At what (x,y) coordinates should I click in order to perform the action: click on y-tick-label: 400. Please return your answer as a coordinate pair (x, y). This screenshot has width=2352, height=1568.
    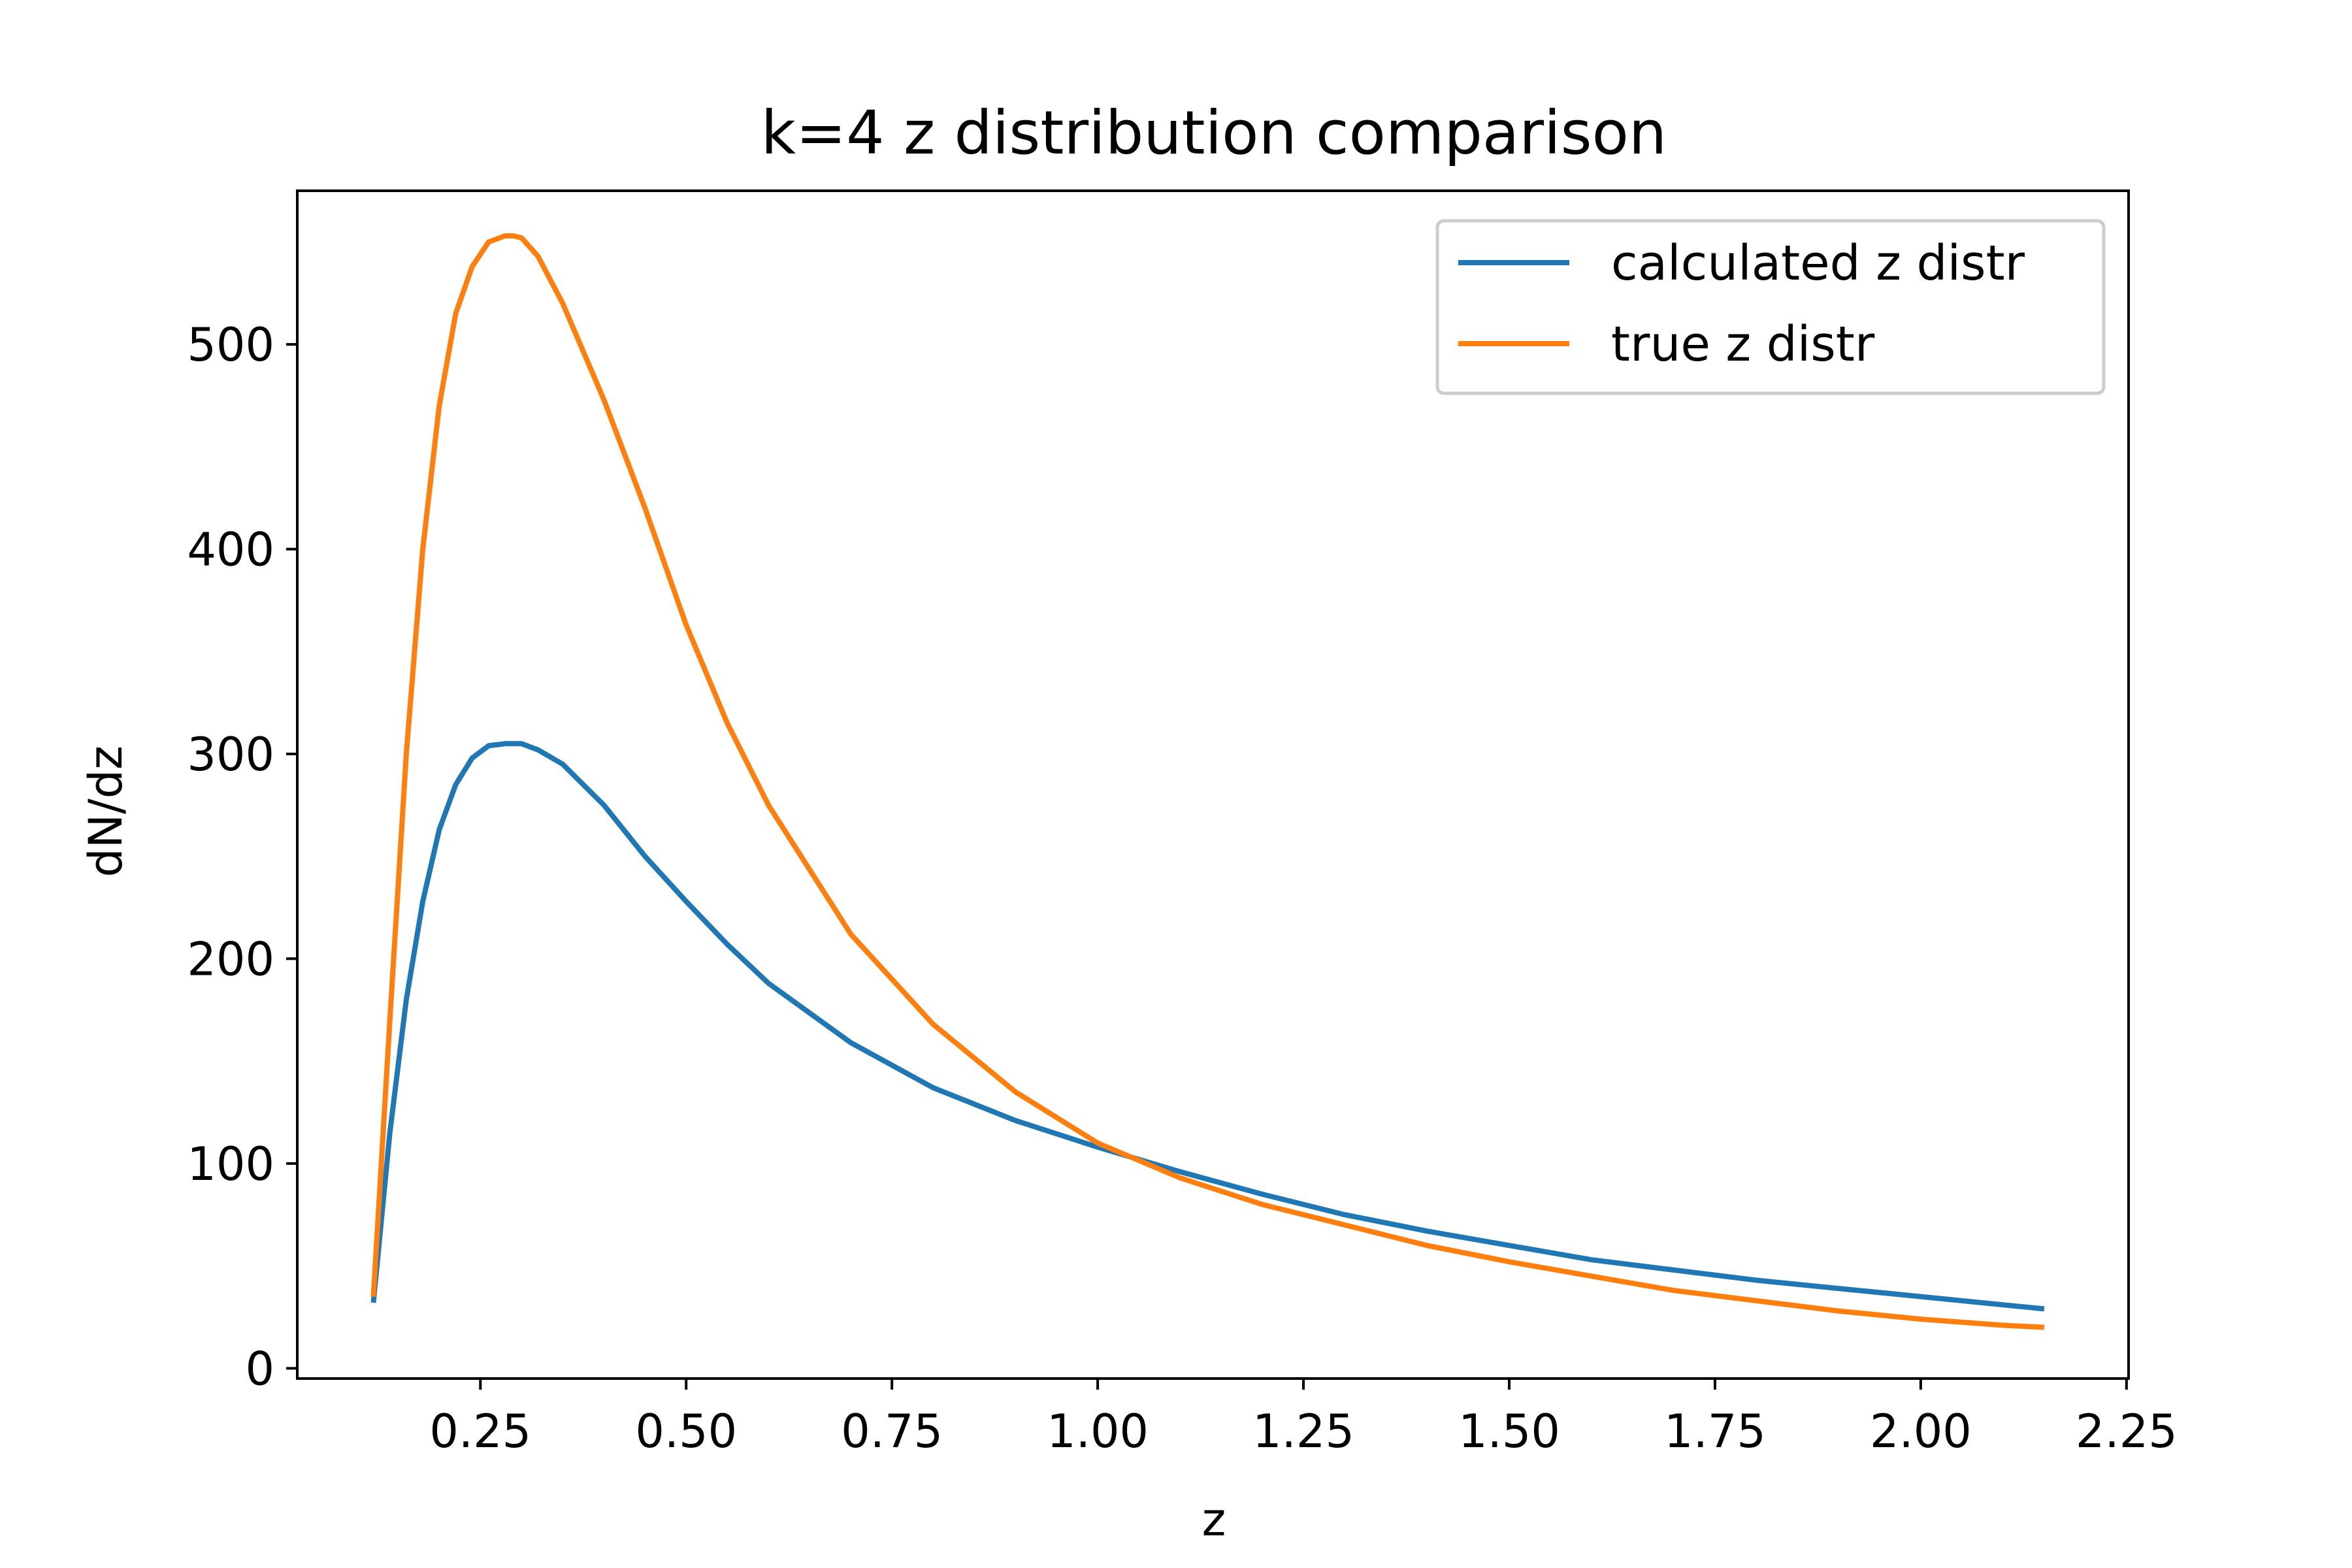
    Looking at the image, I should click on (230, 550).